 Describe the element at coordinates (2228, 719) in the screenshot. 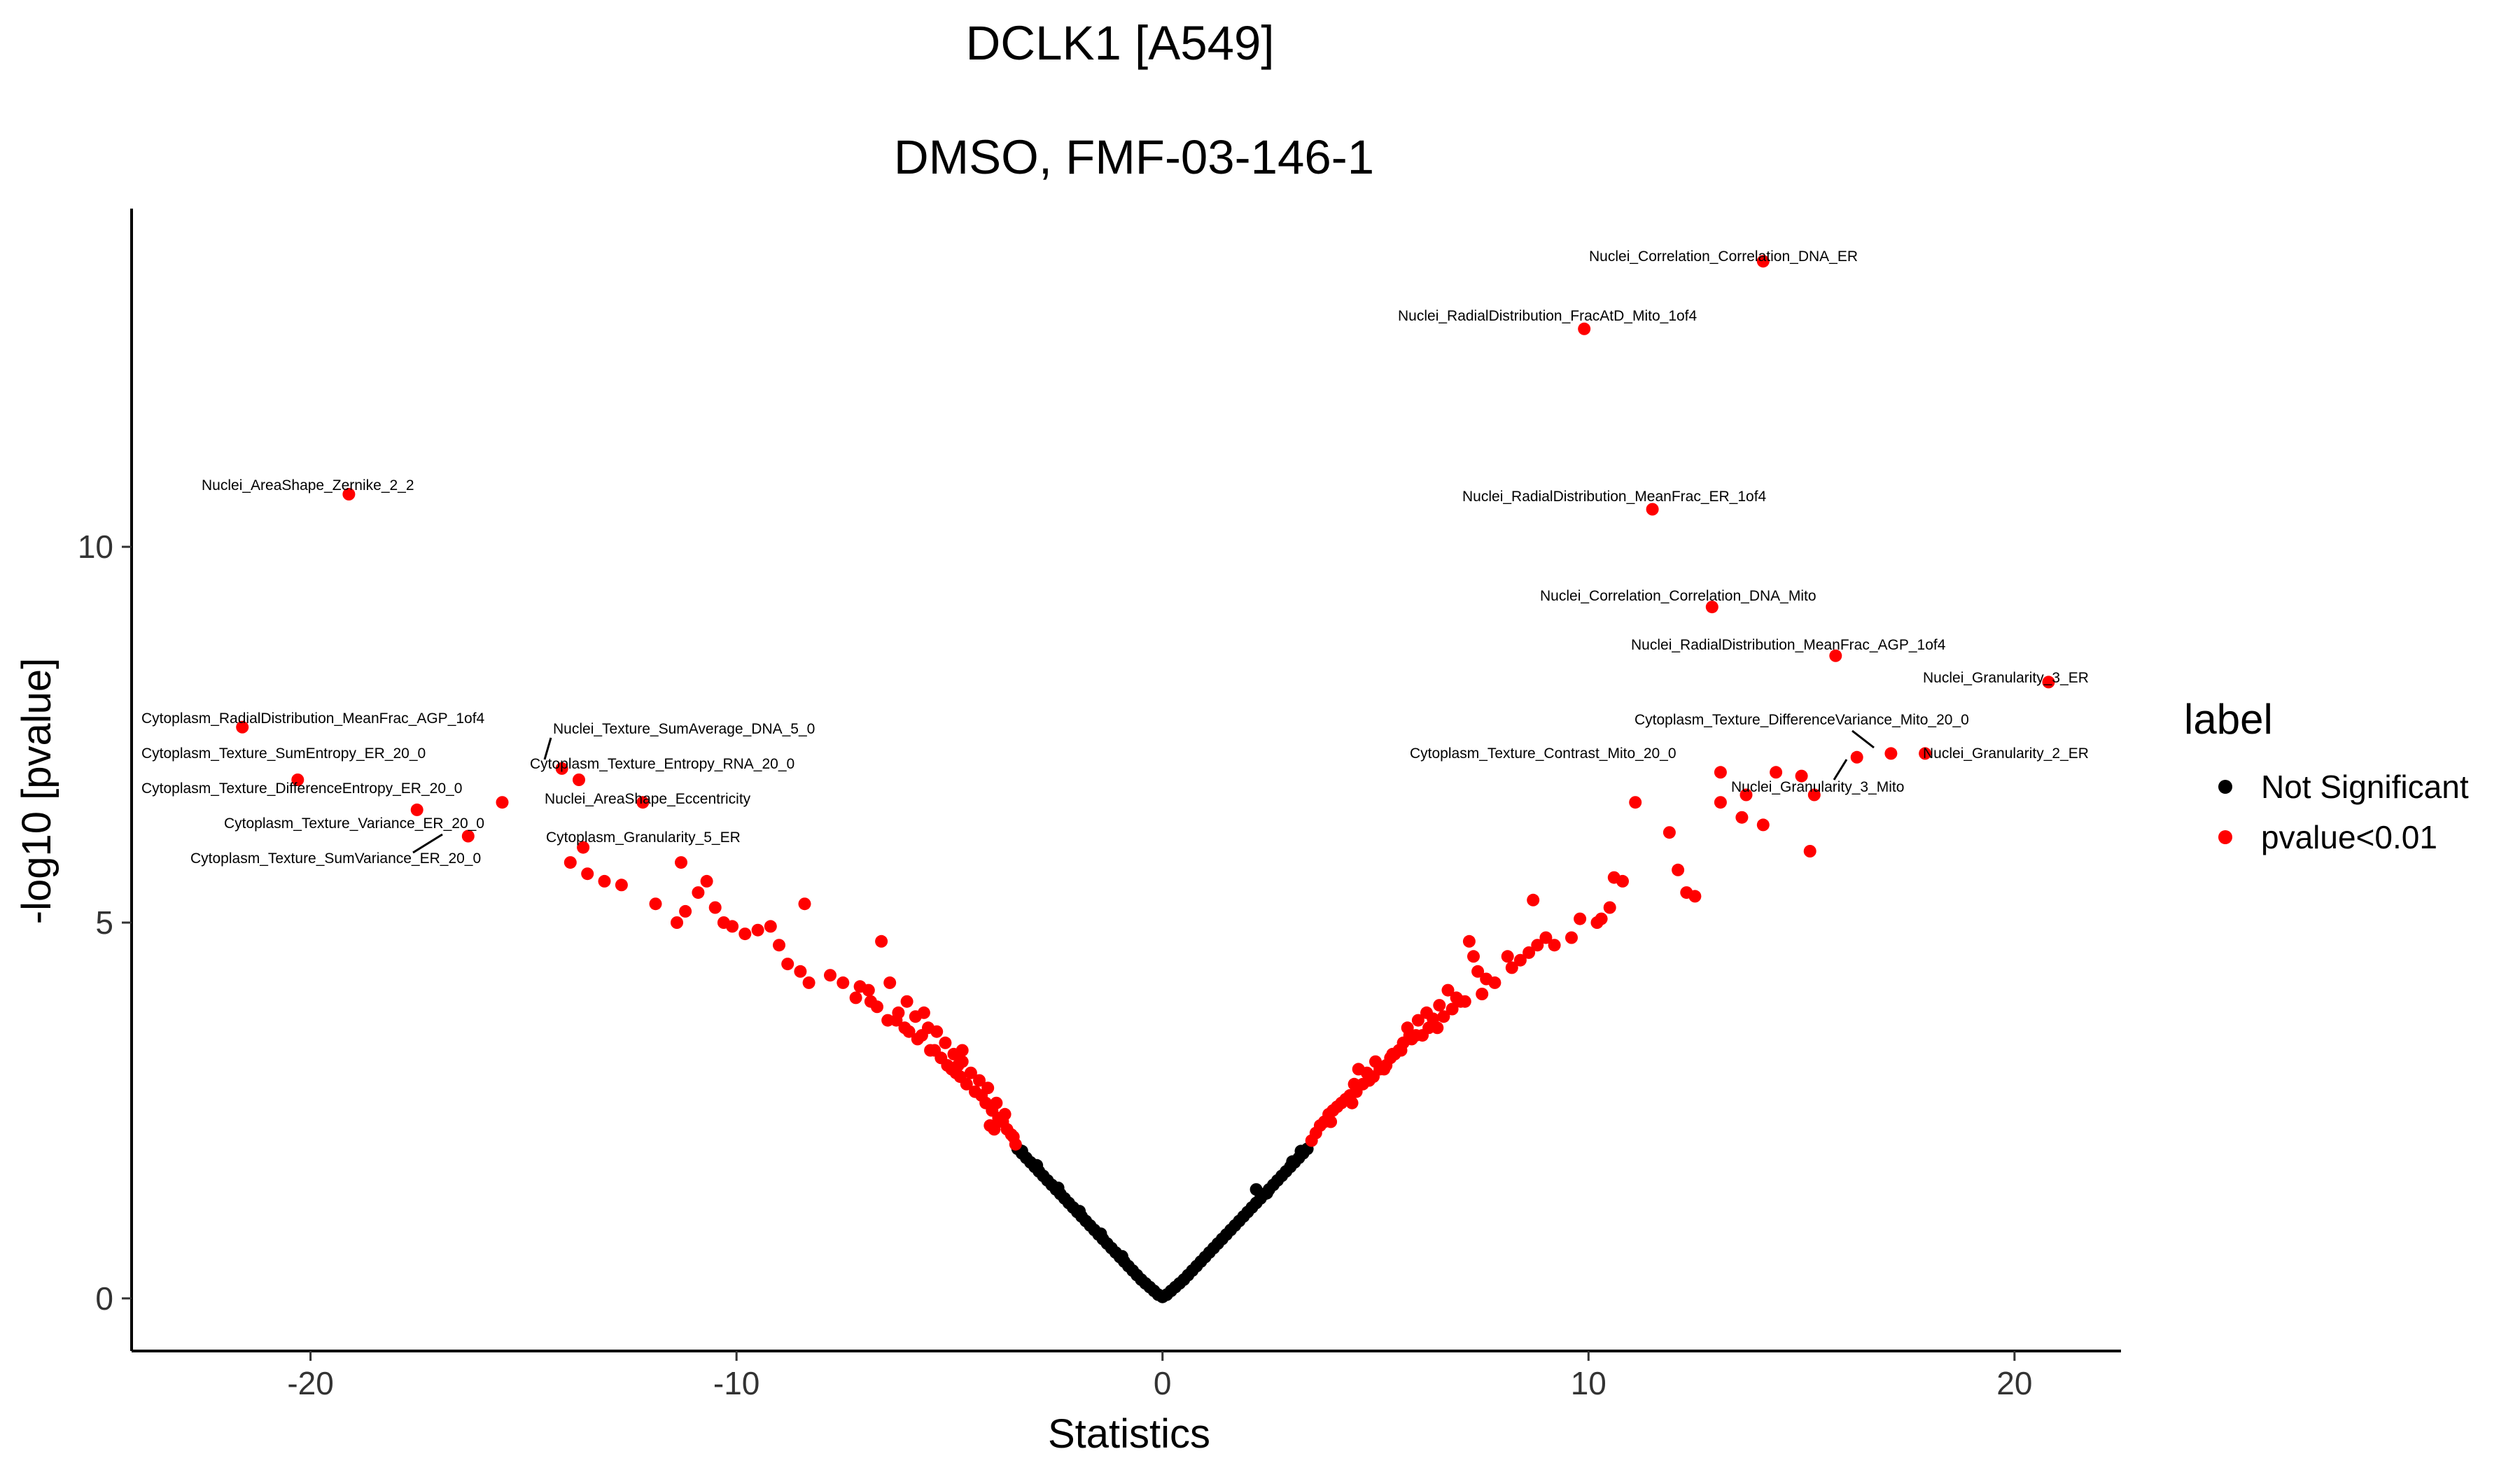

I see `legend-title: label` at that location.